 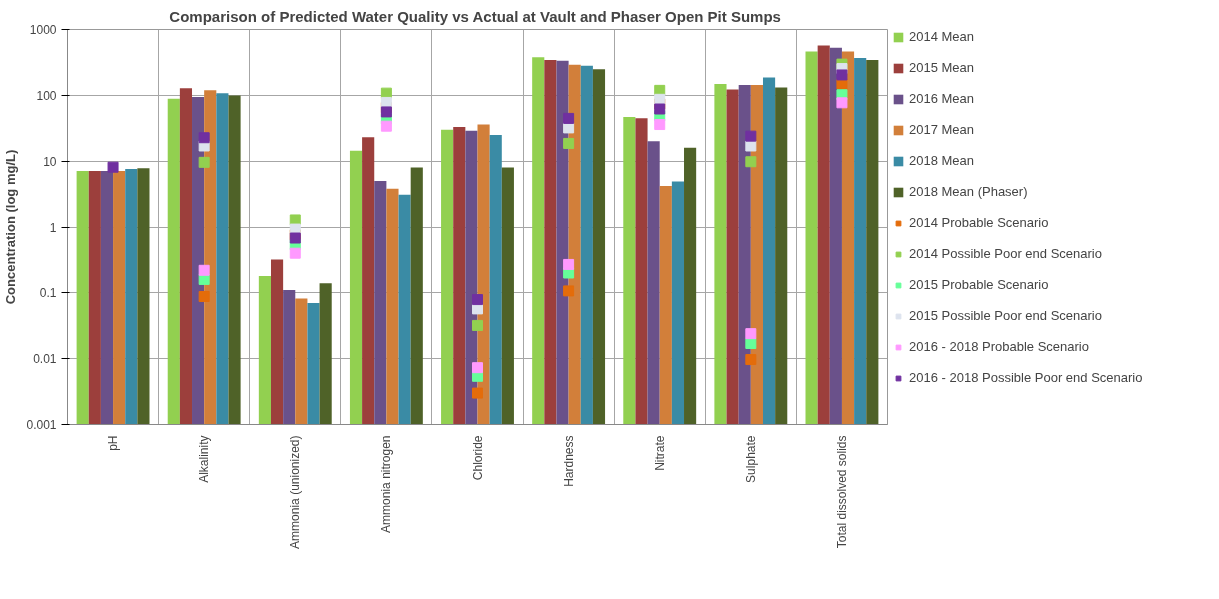 What do you see at coordinates (477, 458) in the screenshot?
I see `x-tick-label: Chloride` at bounding box center [477, 458].